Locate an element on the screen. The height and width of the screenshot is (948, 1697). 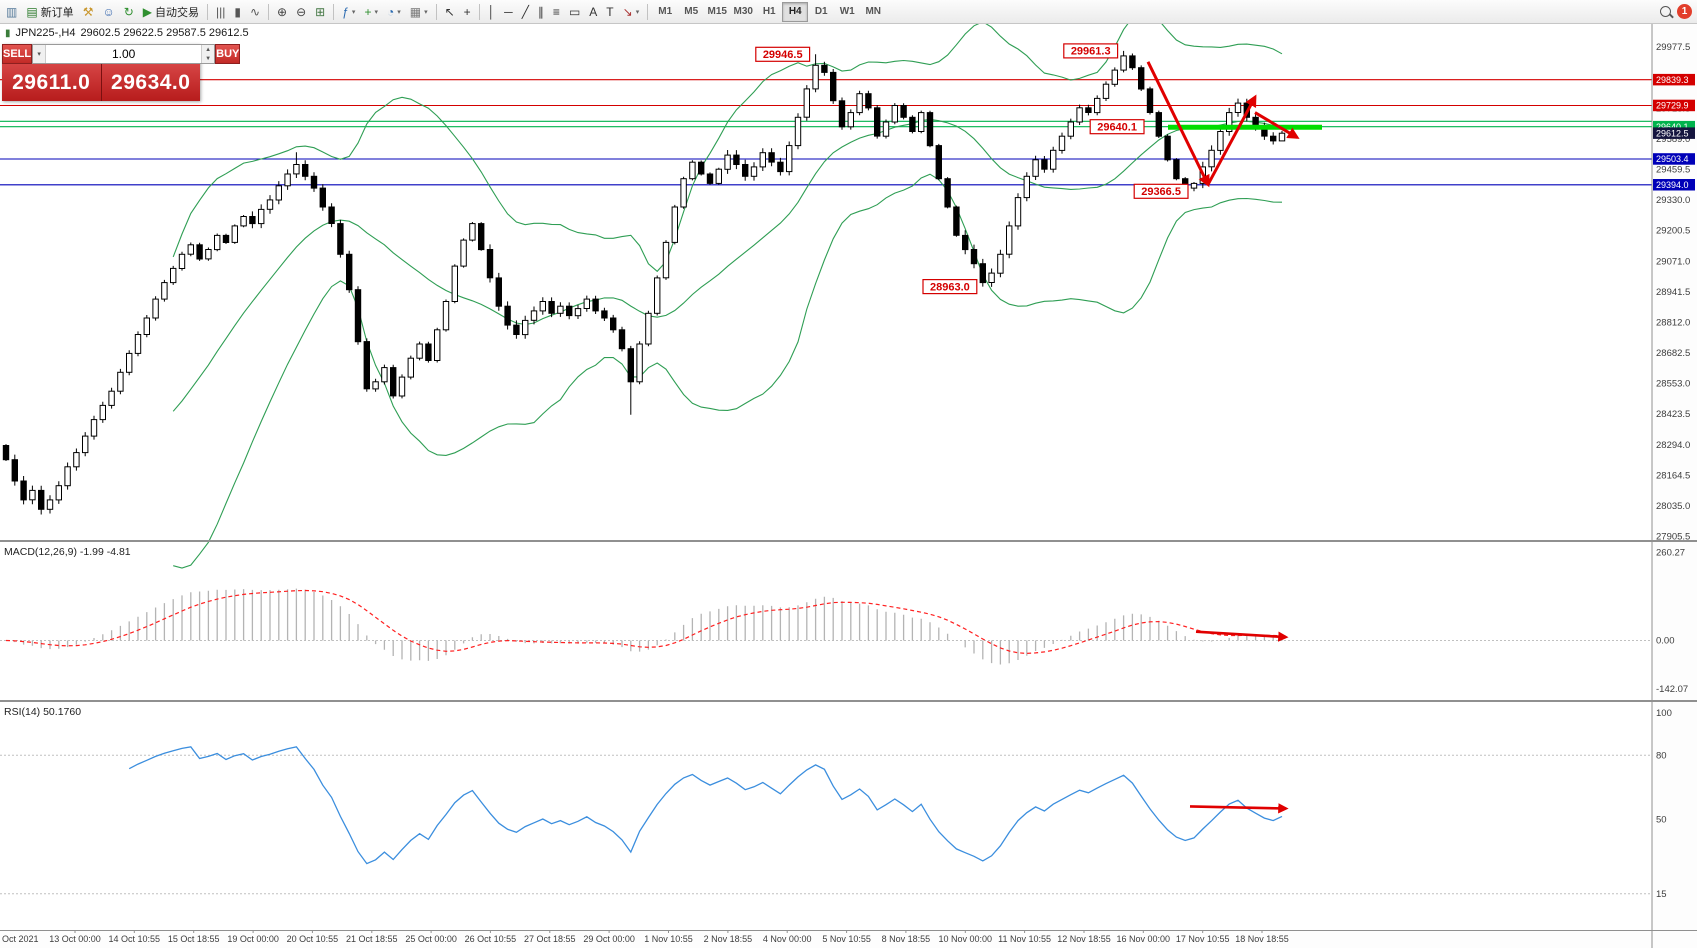
buy-button: BUY is located at coordinates (228, 54).